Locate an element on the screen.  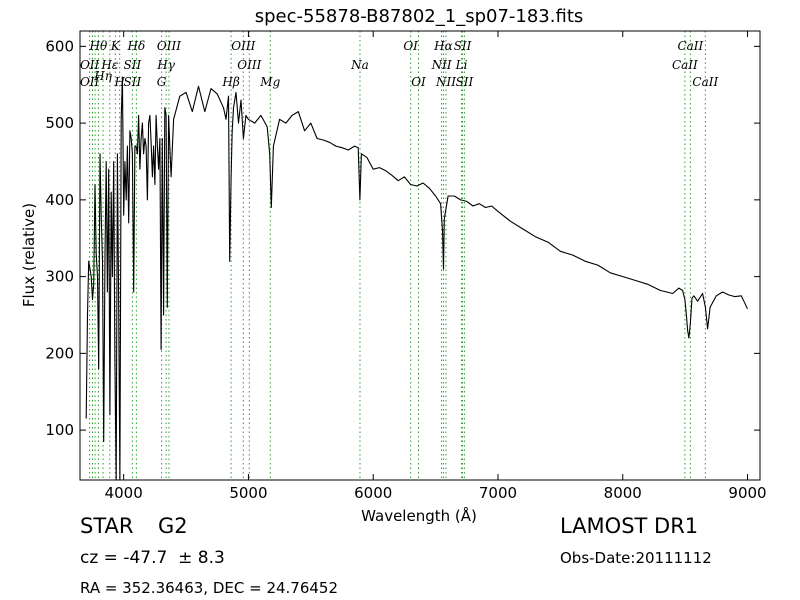
line-label-26: CaII is located at coordinates (690, 46).